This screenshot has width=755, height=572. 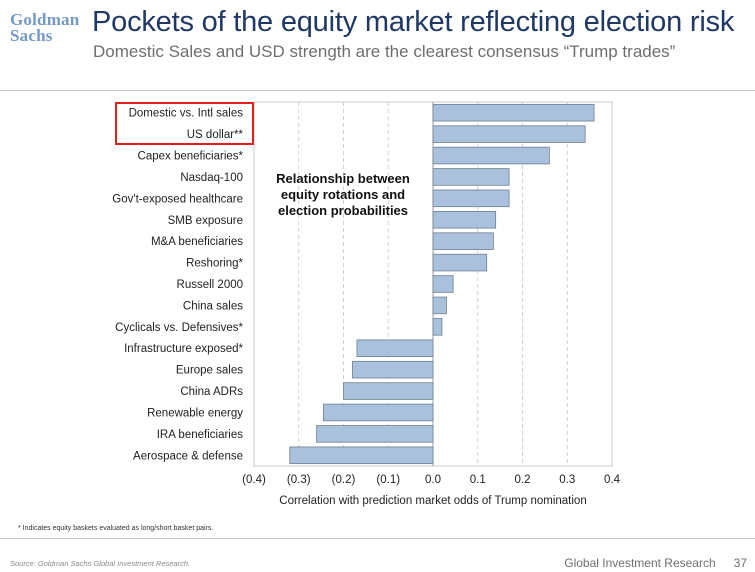 I want to click on category-label: Gov't-exposed healthcare, so click(x=177, y=199).